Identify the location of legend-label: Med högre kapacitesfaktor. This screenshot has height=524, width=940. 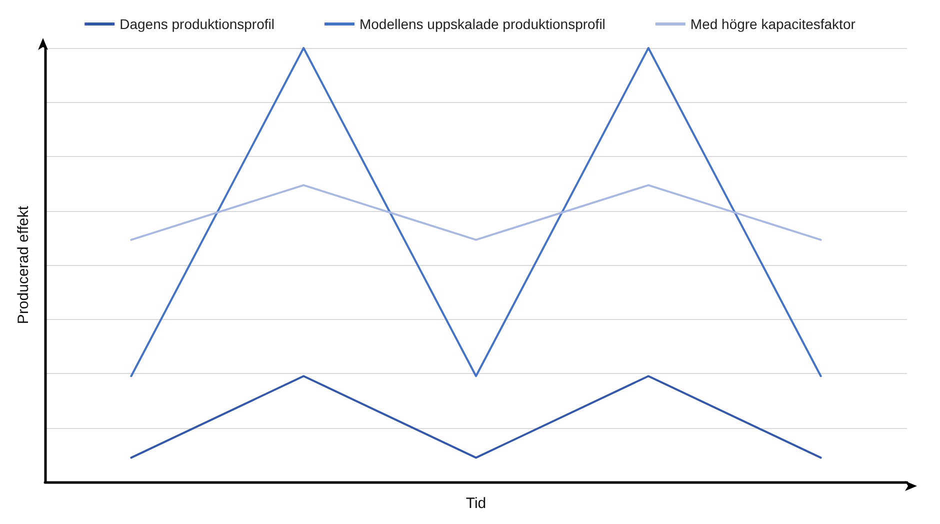
(773, 24).